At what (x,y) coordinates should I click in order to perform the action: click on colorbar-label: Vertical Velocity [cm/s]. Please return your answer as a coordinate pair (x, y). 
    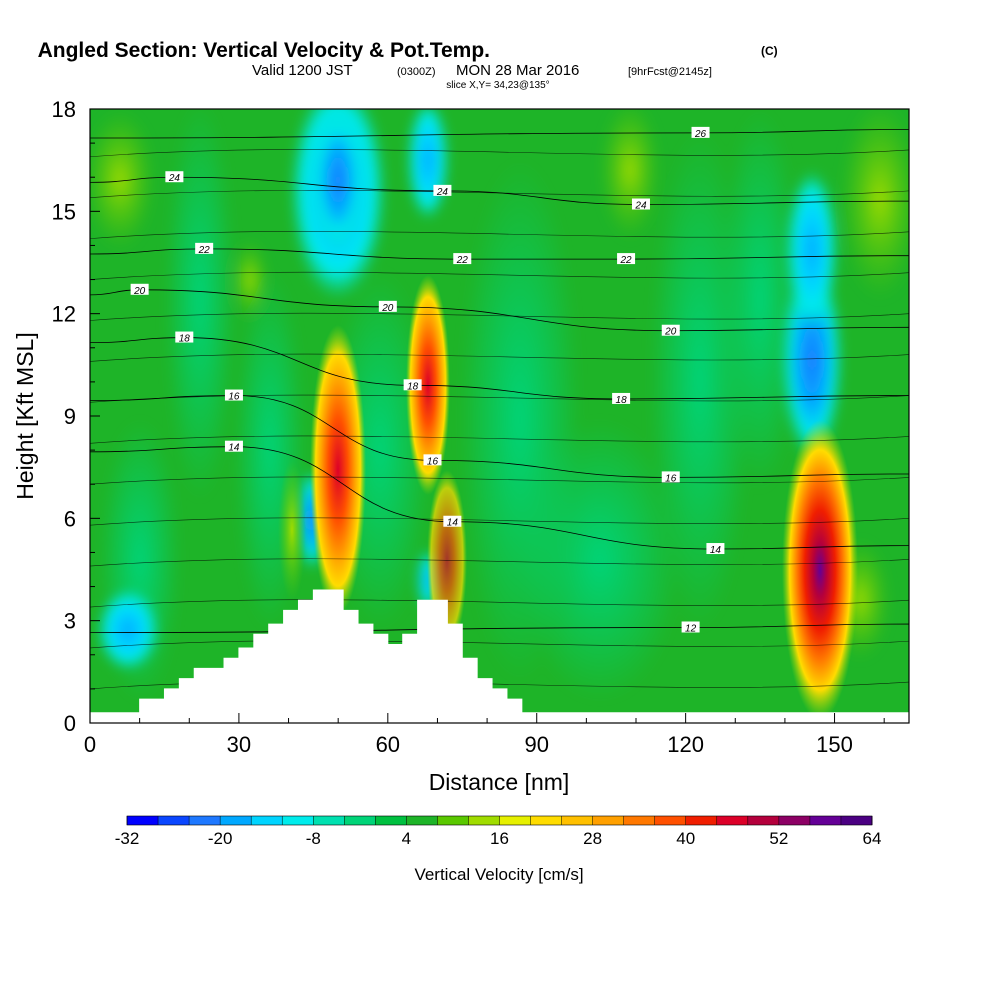
    Looking at the image, I should click on (498, 874).